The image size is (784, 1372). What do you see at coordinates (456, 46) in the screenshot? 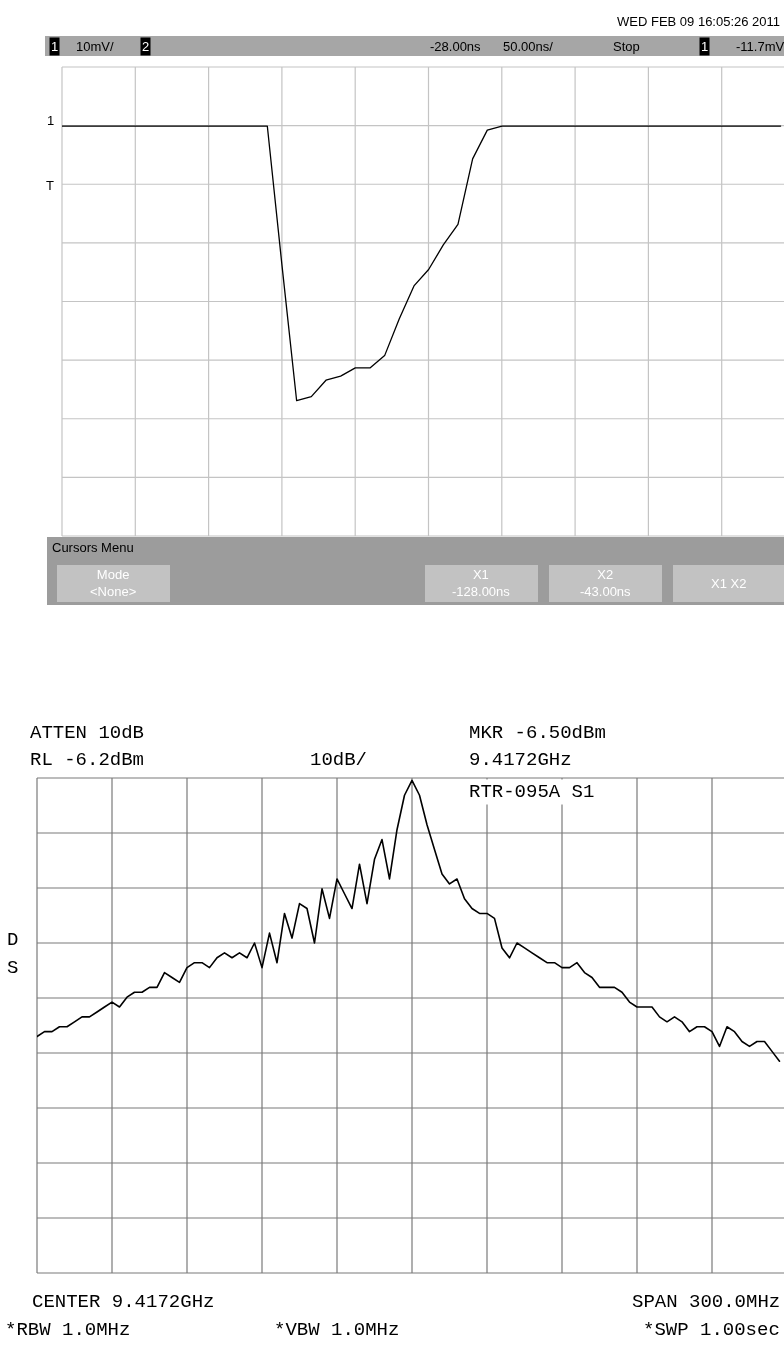
I see `text: -28.00ns` at bounding box center [456, 46].